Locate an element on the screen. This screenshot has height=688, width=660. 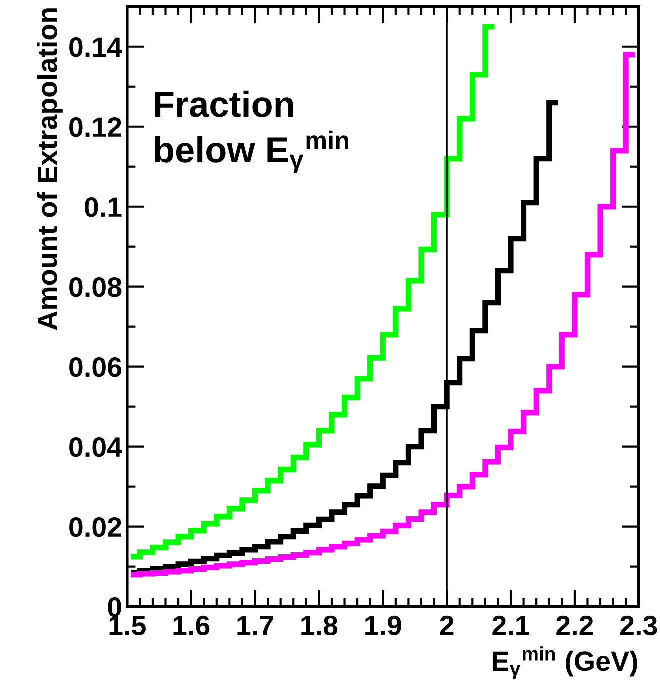
x-tick-label: 2.1 is located at coordinates (511, 626).